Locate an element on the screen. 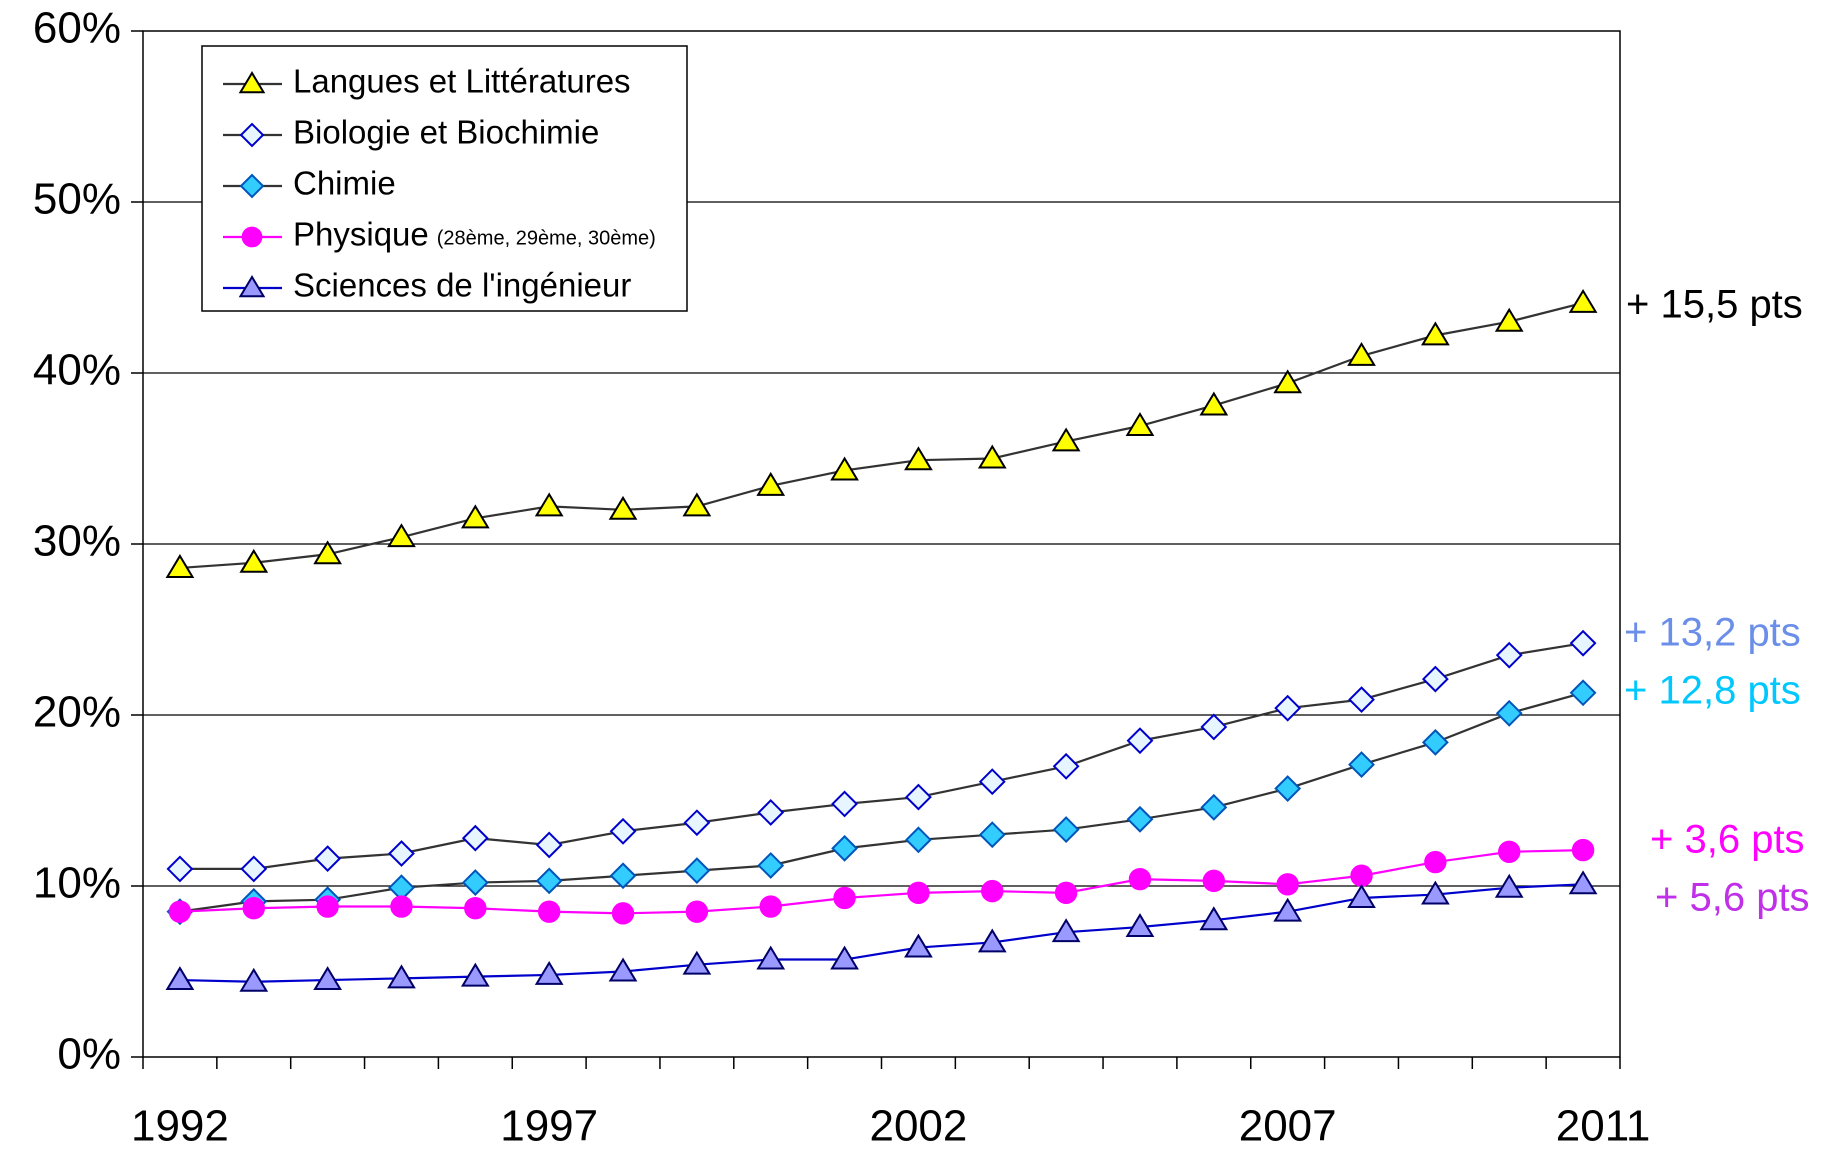 This screenshot has height=1160, width=1841. y-tick-label: 30% is located at coordinates (77, 541).